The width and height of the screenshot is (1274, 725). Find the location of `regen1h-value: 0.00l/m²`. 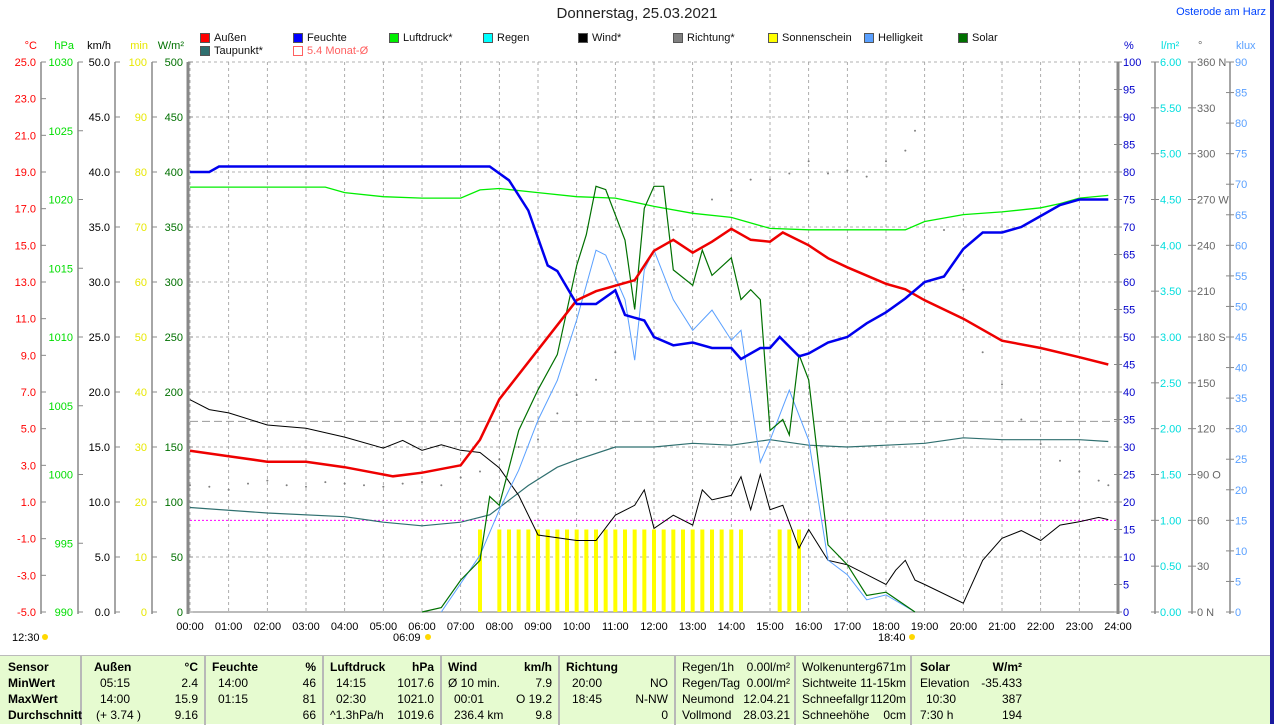

regen1h-value: 0.00l/m² is located at coordinates (768, 667).